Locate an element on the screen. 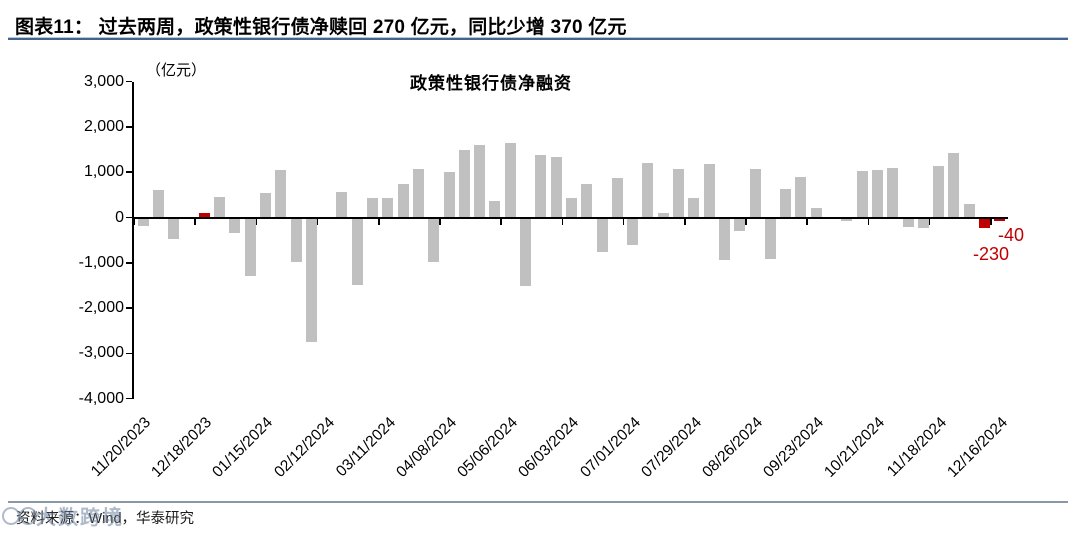 The height and width of the screenshot is (536, 1080). y-axis-line is located at coordinates (133, 240).